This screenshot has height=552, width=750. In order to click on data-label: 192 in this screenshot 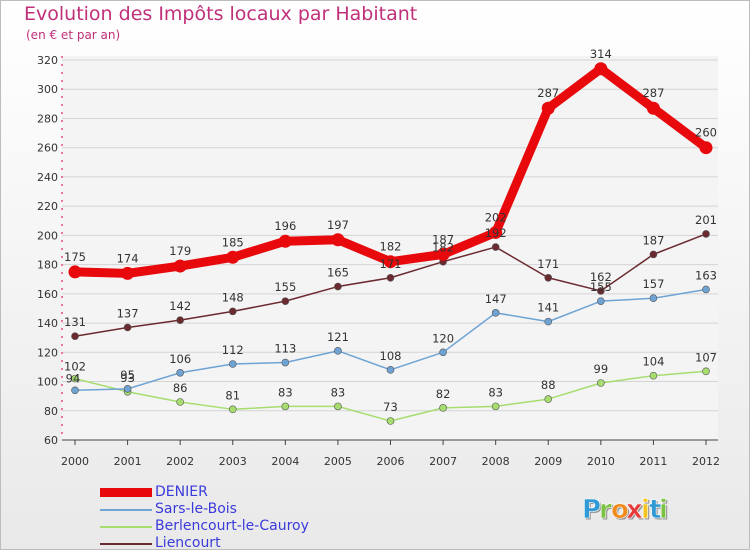, I will do `click(496, 233)`.